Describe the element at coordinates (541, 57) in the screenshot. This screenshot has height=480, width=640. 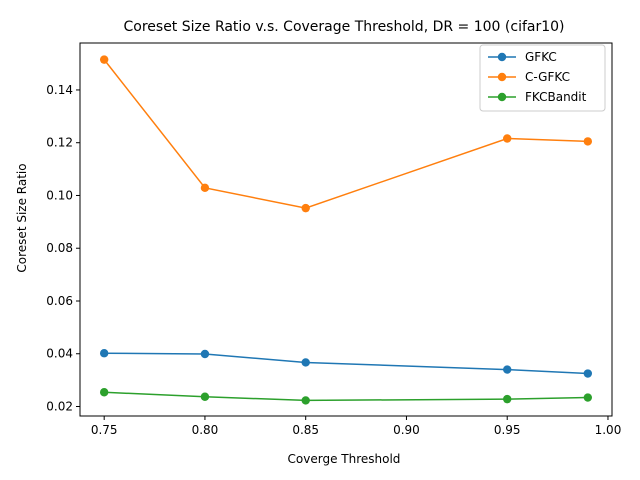
I see `legend-label: GFKC` at that location.